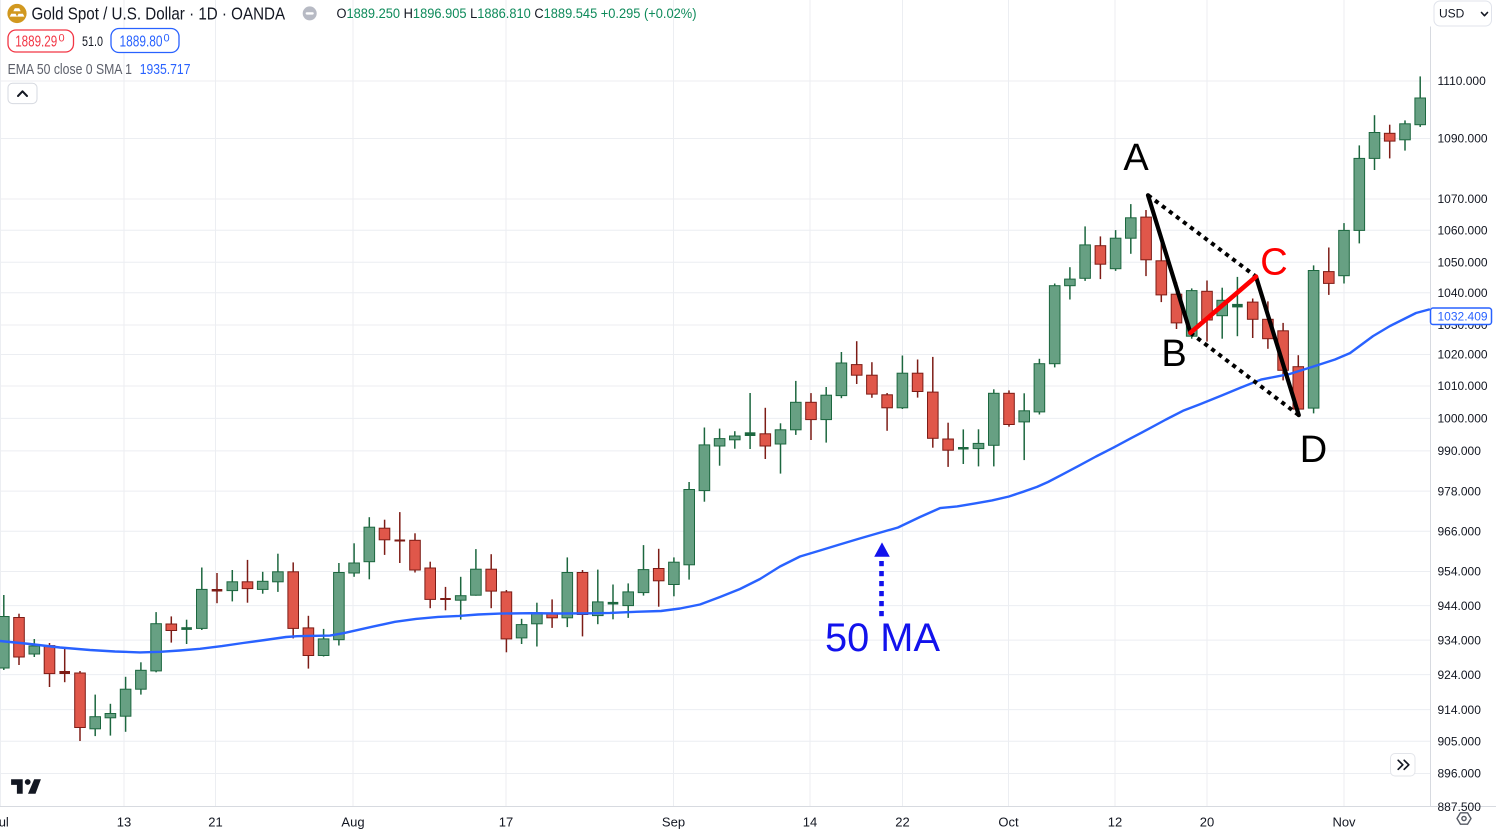 Image resolution: width=1496 pixels, height=835 pixels. Describe the element at coordinates (810, 822) in the screenshot. I see `svg-text: 14` at that location.